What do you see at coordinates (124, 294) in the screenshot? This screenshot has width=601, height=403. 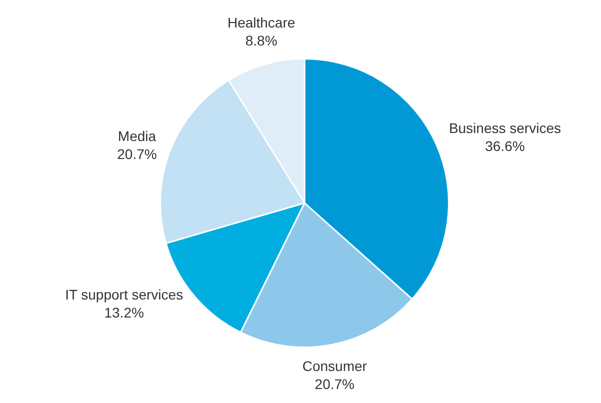 I see `slice-label: IT support services` at bounding box center [124, 294].